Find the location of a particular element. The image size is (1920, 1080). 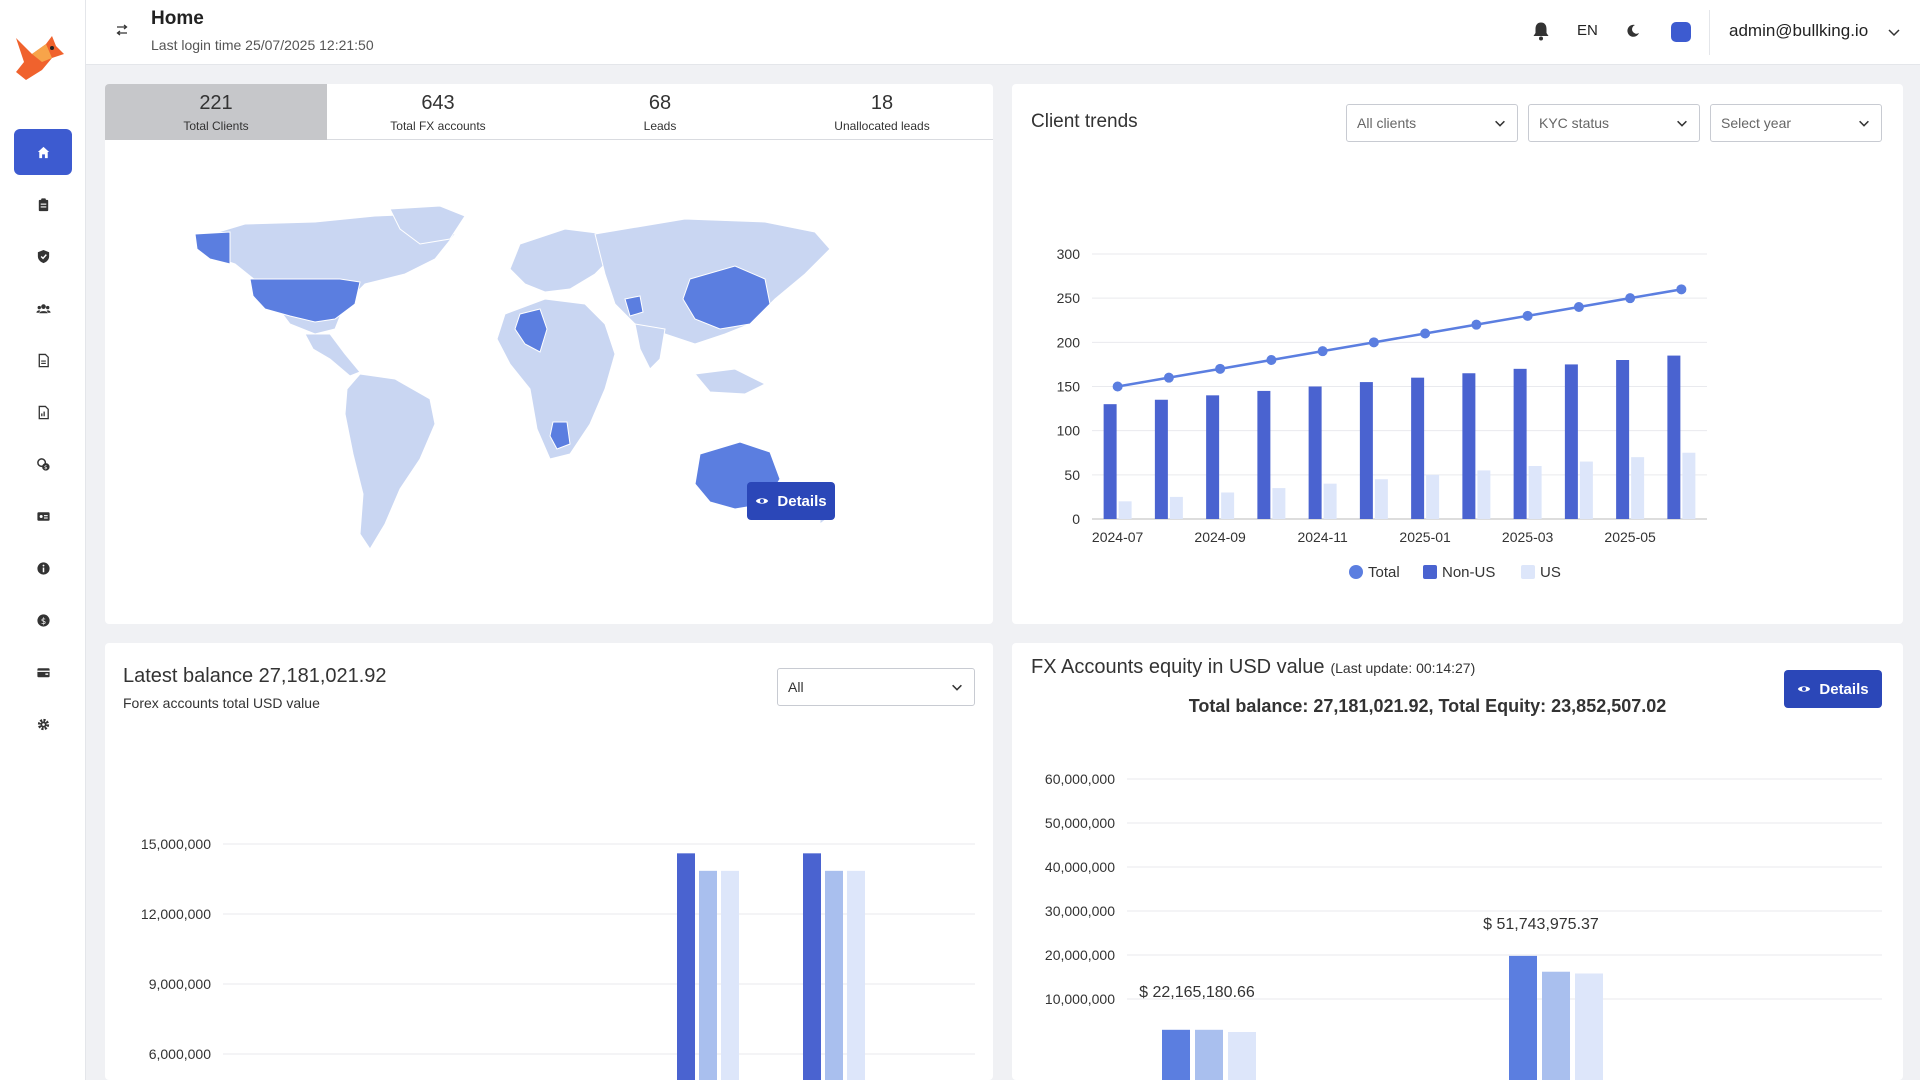

info-icon is located at coordinates (43, 568).